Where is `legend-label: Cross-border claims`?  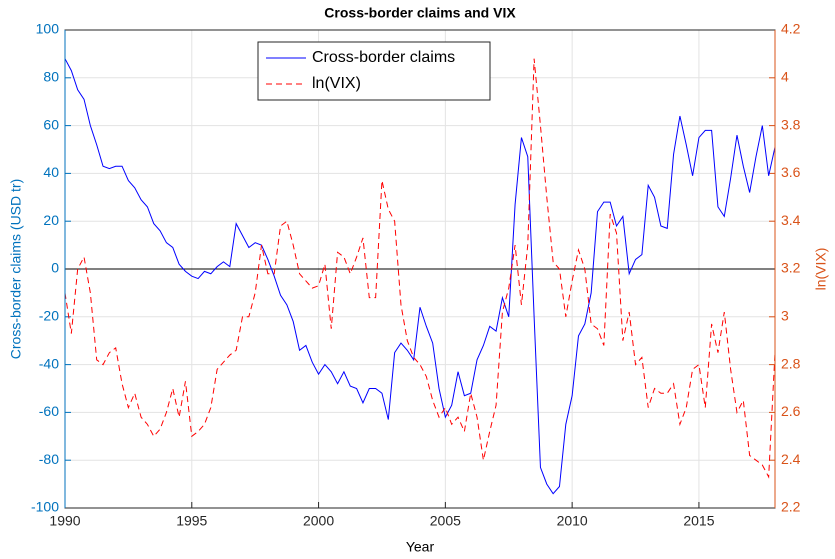 legend-label: Cross-border claims is located at coordinates (383, 57).